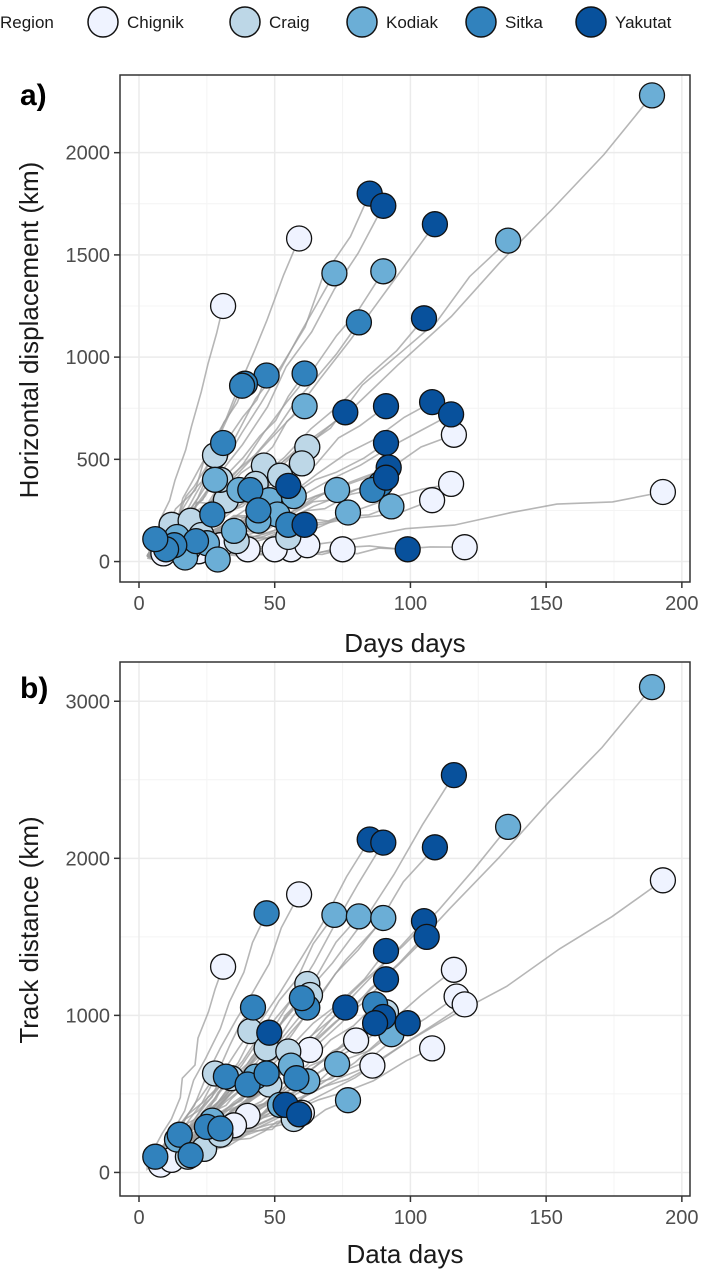 The image size is (703, 1276). I want to click on track-line-chignik, so click(185, 1065).